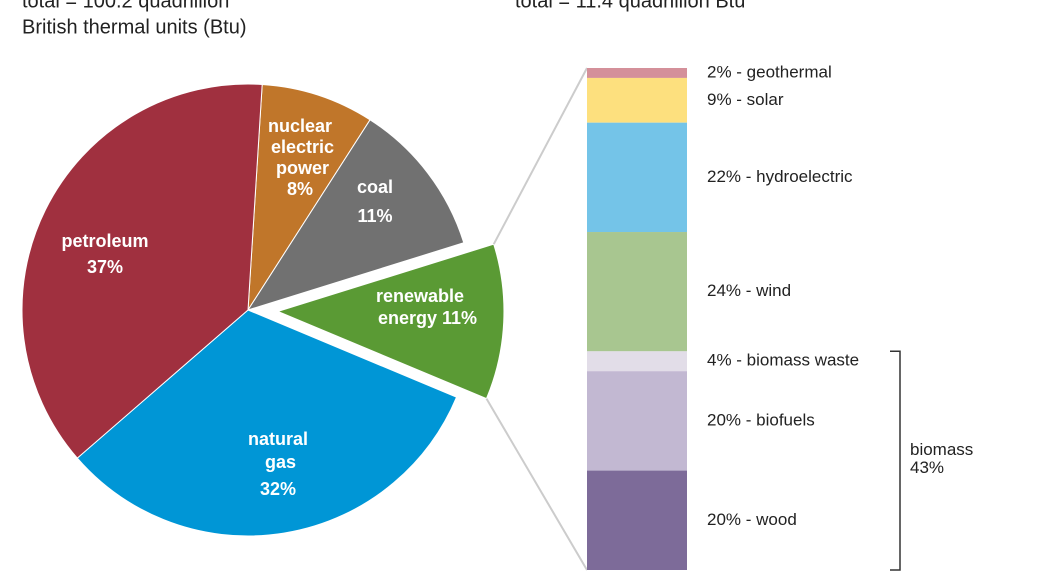 The height and width of the screenshot is (576, 1037). Describe the element at coordinates (761, 419) in the screenshot. I see `segment-label: 20% - biofuels` at that location.